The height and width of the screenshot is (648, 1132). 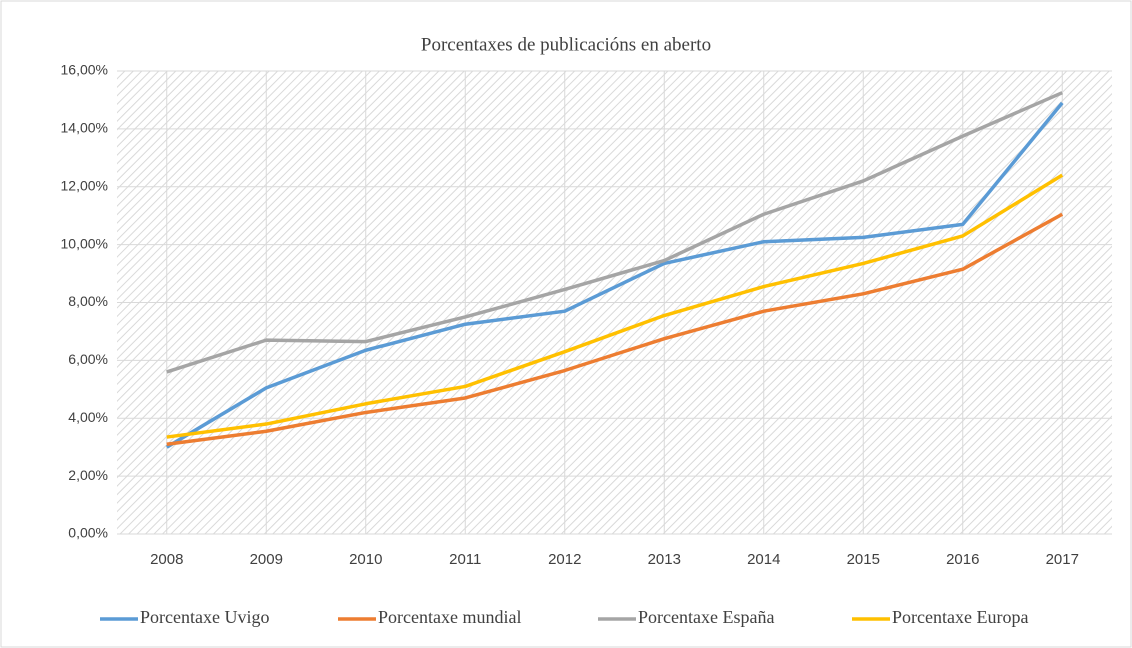 I want to click on legend-label: Porcentaxe Uvigo, so click(x=204, y=617).